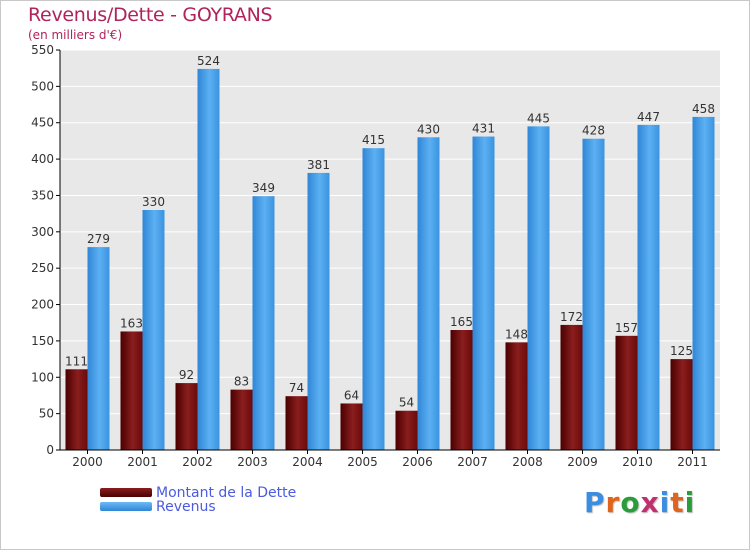 The width and height of the screenshot is (750, 550). Describe the element at coordinates (650, 502) in the screenshot. I see `logo-letter: x` at that location.